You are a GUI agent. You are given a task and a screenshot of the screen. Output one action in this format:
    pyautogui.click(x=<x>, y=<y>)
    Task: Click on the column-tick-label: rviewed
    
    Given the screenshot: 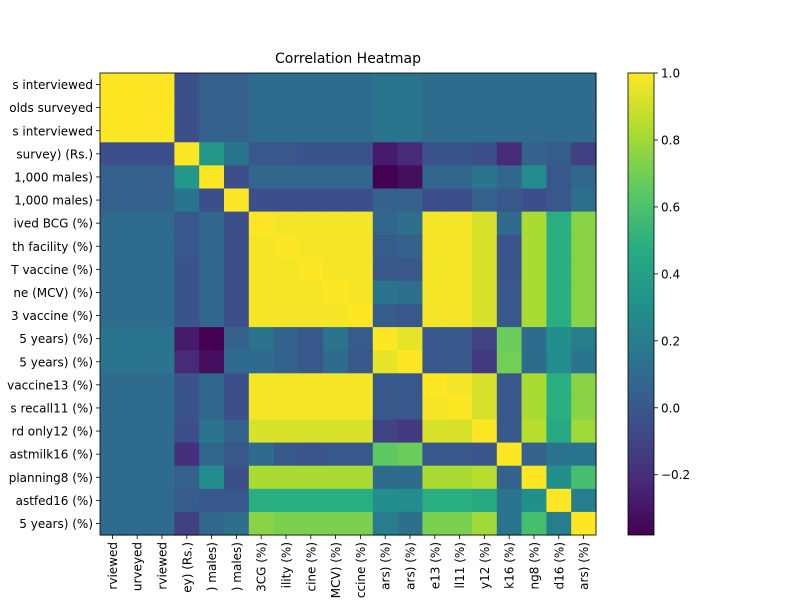 What is the action you would take?
    pyautogui.click(x=163, y=566)
    